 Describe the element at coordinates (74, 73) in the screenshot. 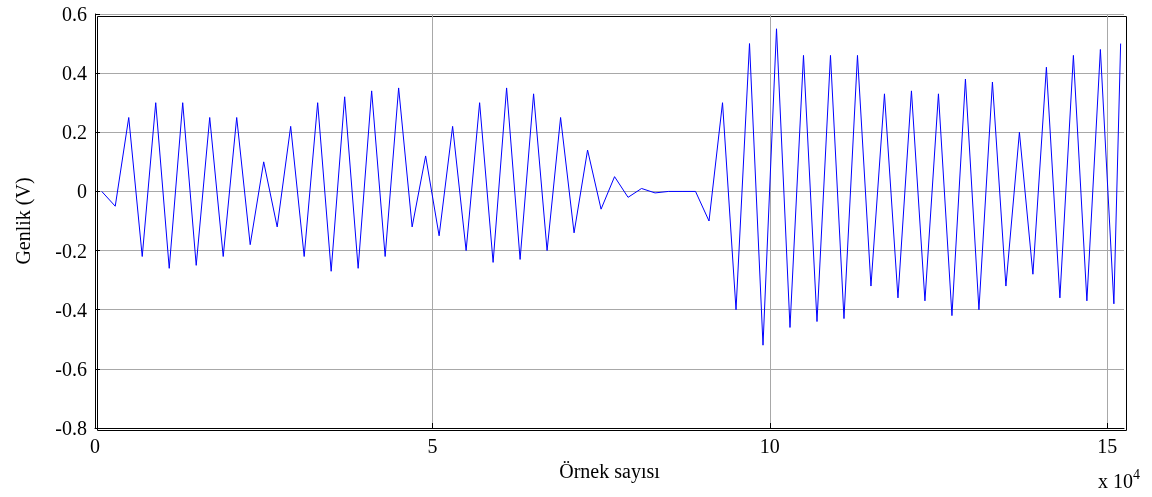

I see `y-tick-label: 0.4` at that location.